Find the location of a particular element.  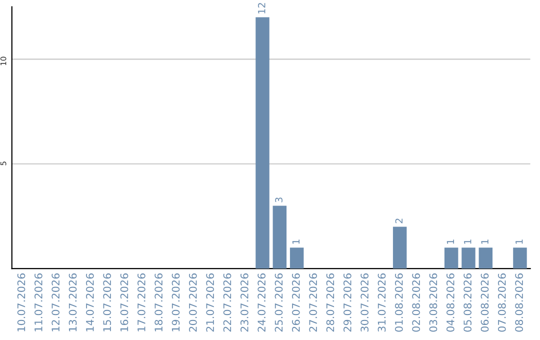

x-tick-label: 05.08.2026 is located at coordinates (468, 302).